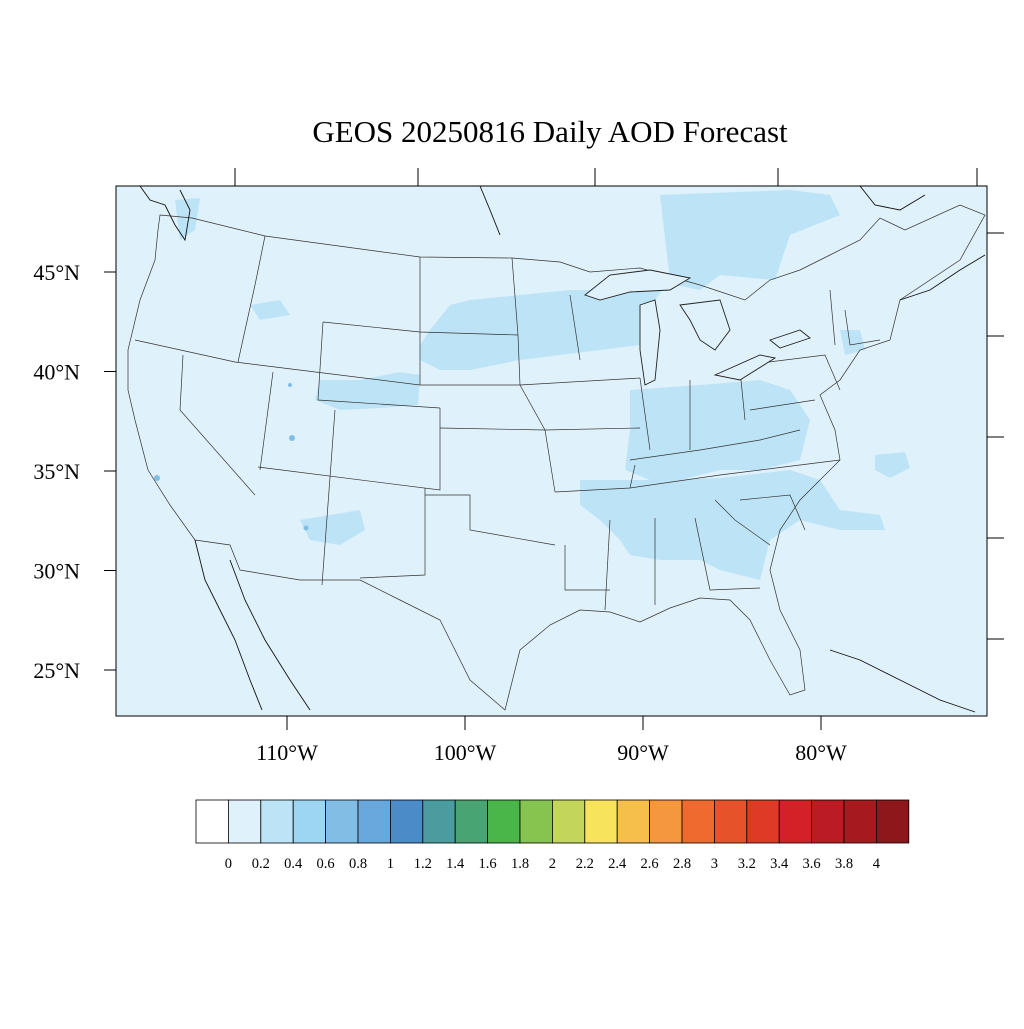 This screenshot has width=1024, height=1029. Describe the element at coordinates (520, 864) in the screenshot. I see `colorbar-label: 1.8` at that location.